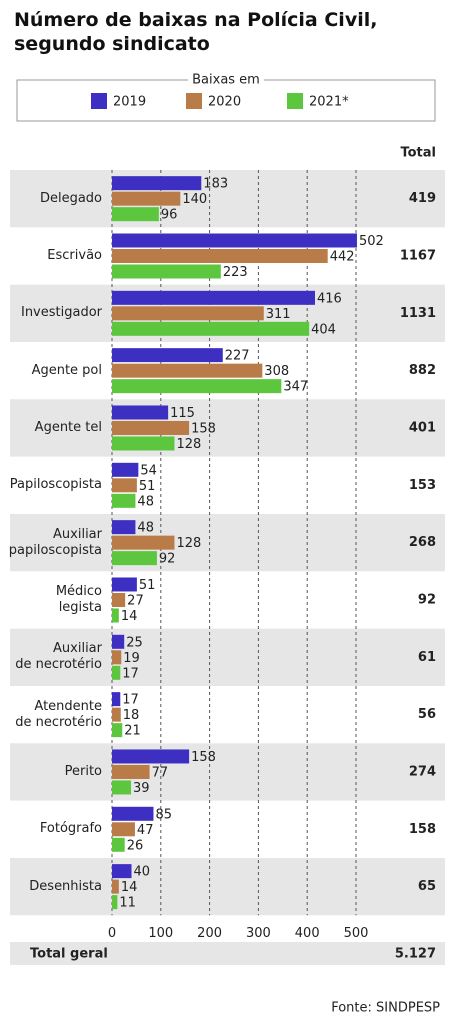 The image size is (450, 1021). What do you see at coordinates (135, 600) in the screenshot?
I see `value-label: 27` at bounding box center [135, 600].